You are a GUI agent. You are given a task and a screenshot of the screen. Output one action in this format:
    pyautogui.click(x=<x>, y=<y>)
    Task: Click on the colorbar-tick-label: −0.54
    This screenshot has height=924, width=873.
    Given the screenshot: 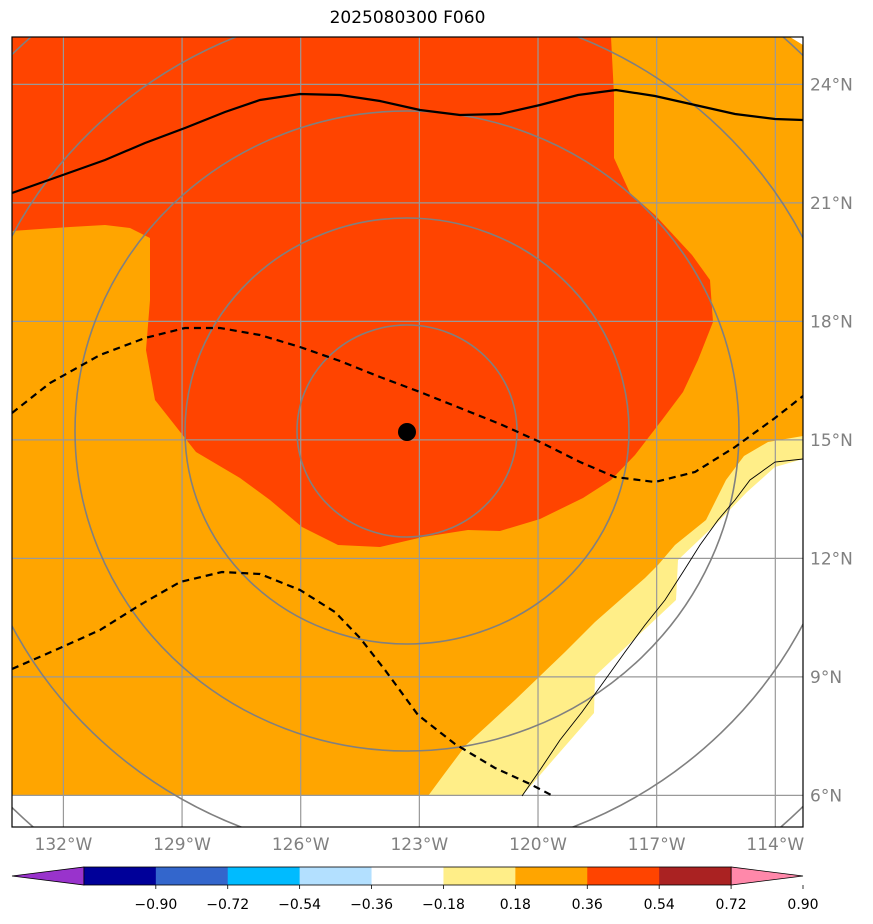 What is the action you would take?
    pyautogui.click(x=299, y=905)
    